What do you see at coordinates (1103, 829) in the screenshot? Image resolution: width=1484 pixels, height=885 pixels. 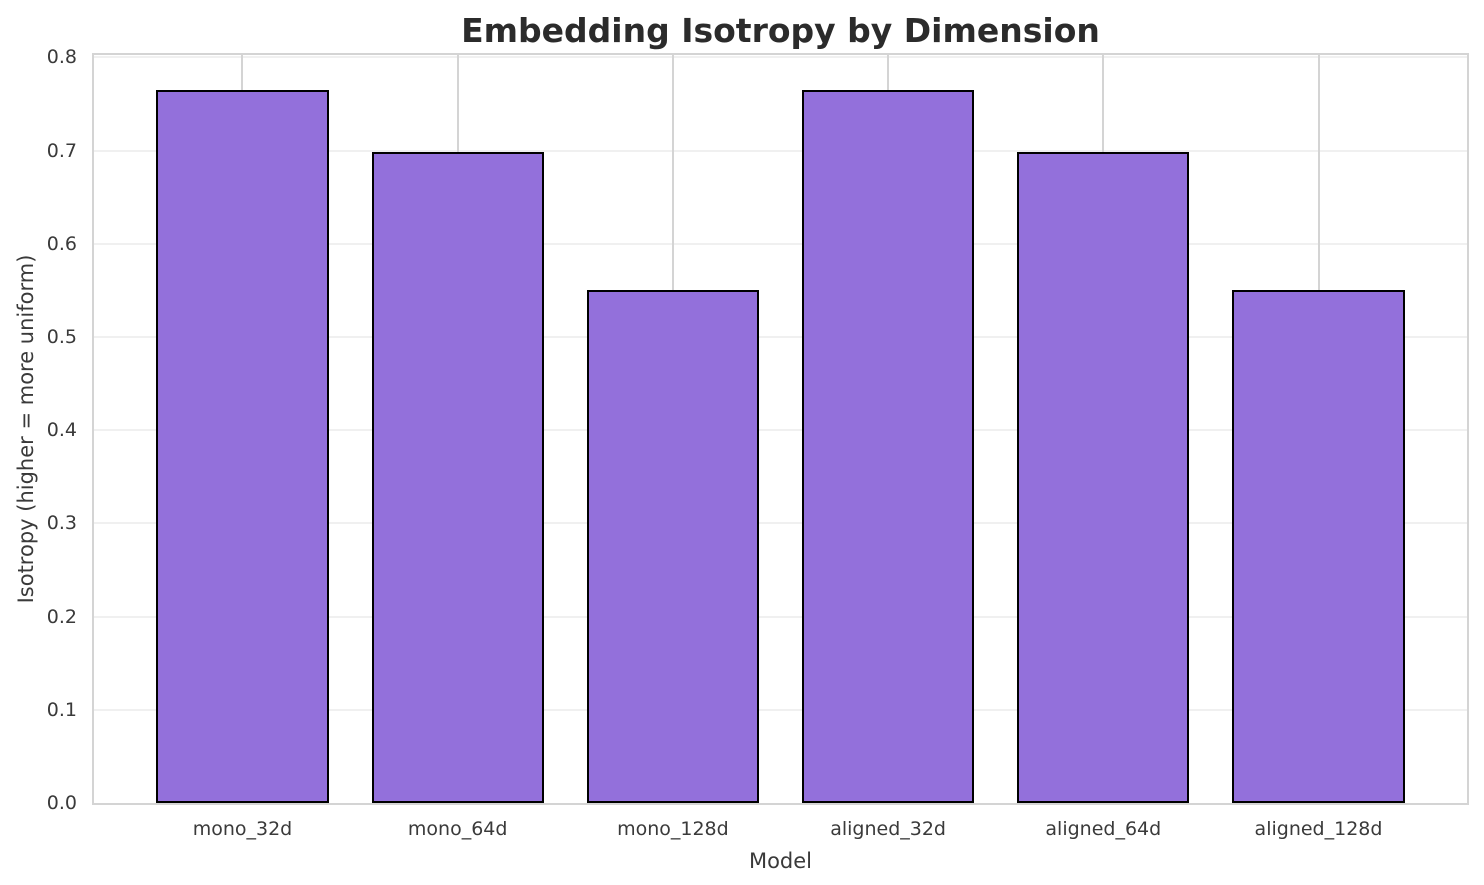 I see `x-tick-label: aligned_64d` at bounding box center [1103, 829].